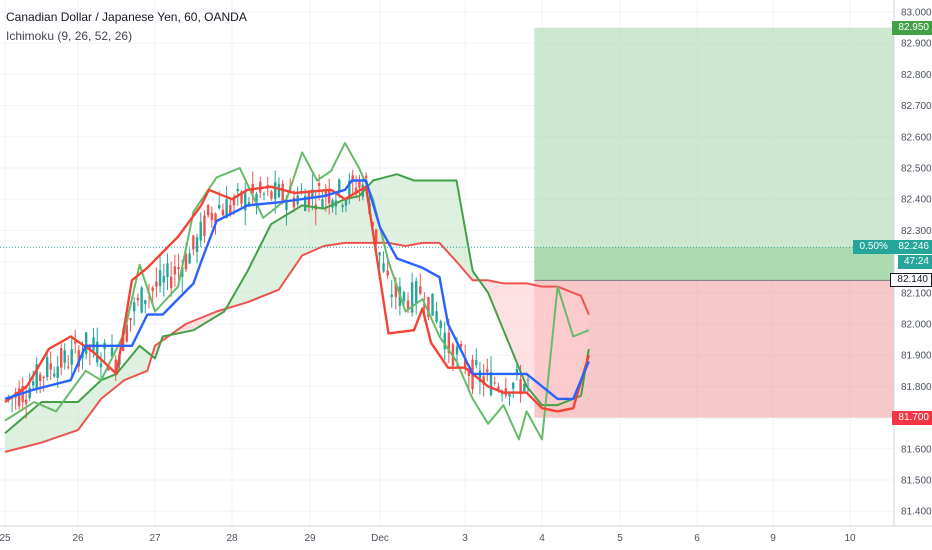 The image size is (932, 550). I want to click on current-percent: 0.50%, so click(873, 247).